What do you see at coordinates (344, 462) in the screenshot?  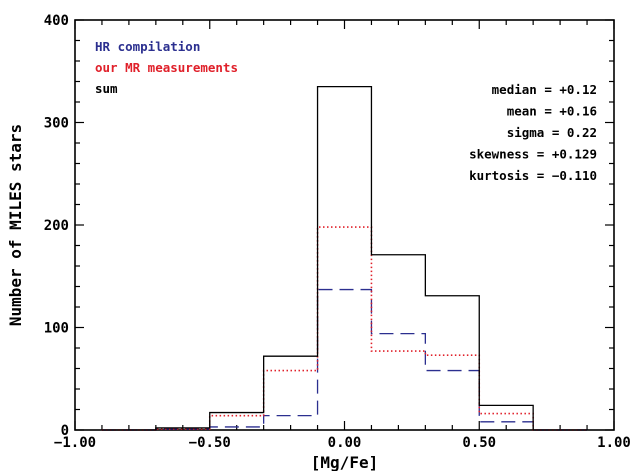 I see `x-axis-label: [Mg/Fe]` at bounding box center [344, 462].